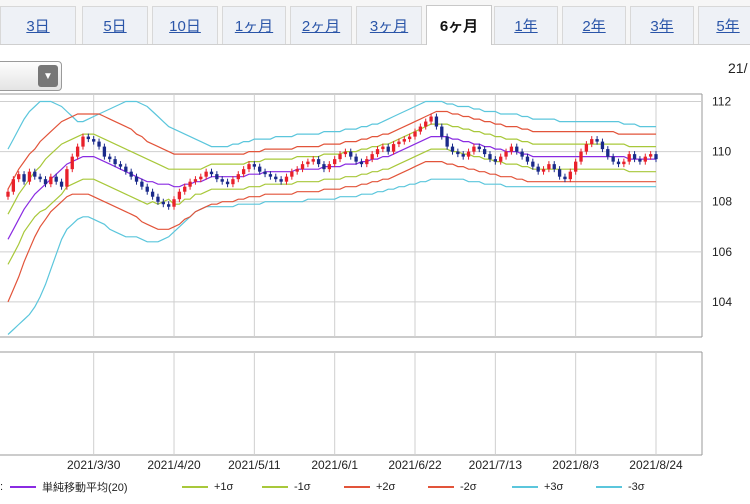 This screenshot has height=504, width=750. What do you see at coordinates (174, 465) in the screenshot?
I see `x-tick-label: 2021/4/20` at bounding box center [174, 465].